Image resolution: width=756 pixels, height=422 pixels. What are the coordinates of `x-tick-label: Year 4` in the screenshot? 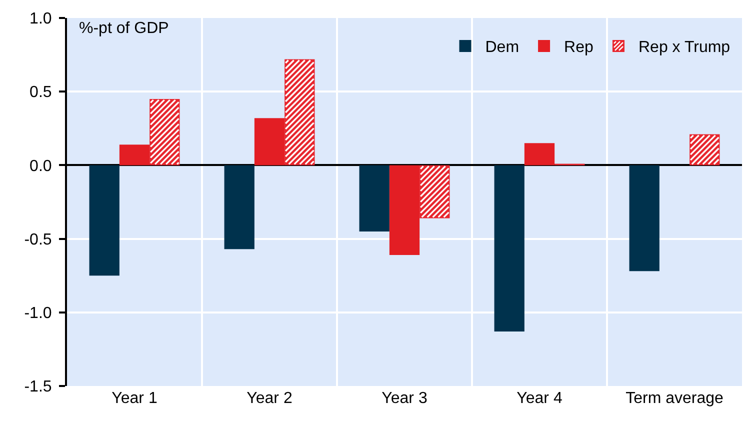 It's located at (539, 398).